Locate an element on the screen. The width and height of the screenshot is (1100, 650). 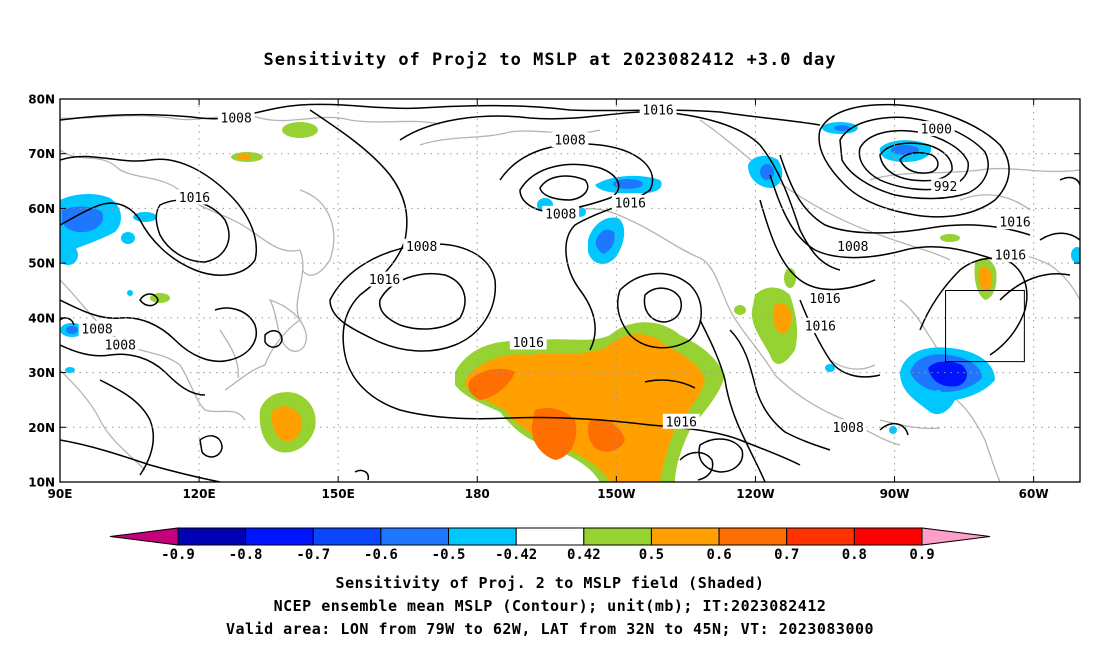
negative-region-alaska-gulf-core is located at coordinates (628, 184).